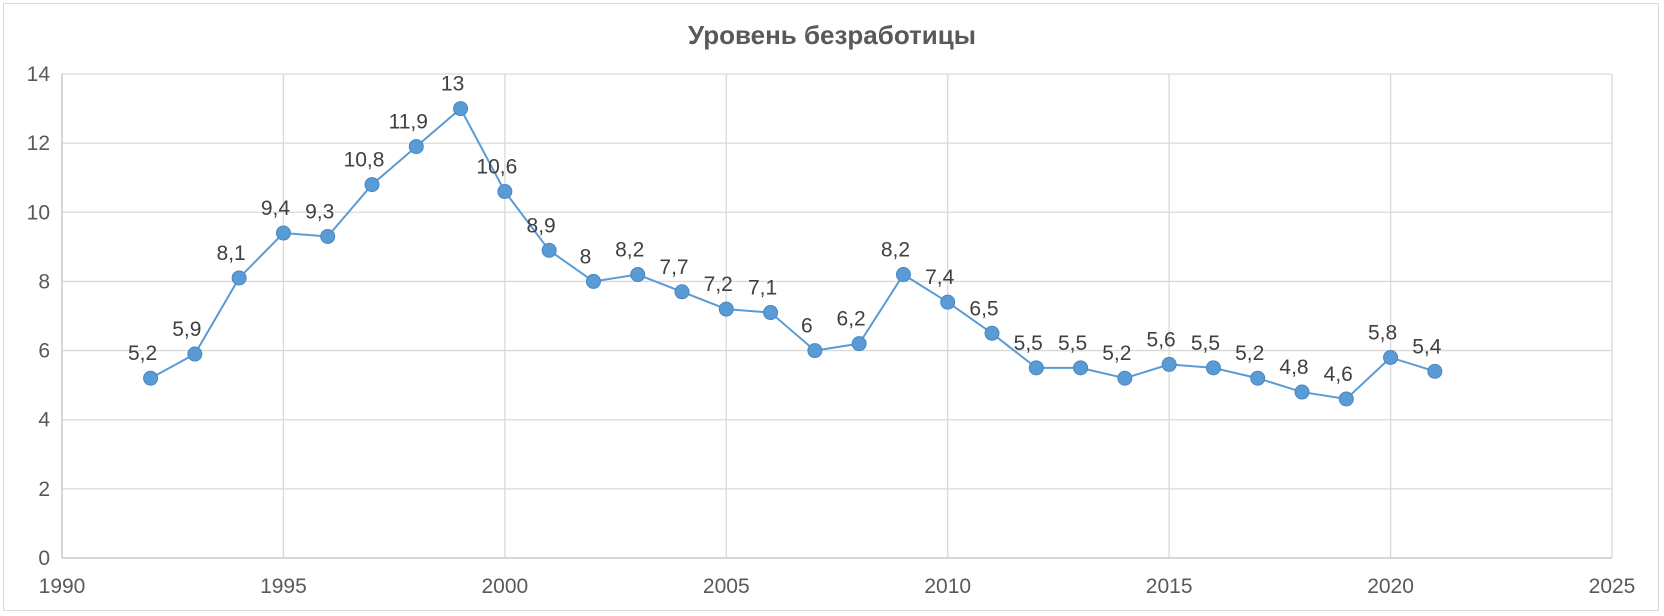 The width and height of the screenshot is (1664, 616). I want to click on data-label: 7,7, so click(673, 267).